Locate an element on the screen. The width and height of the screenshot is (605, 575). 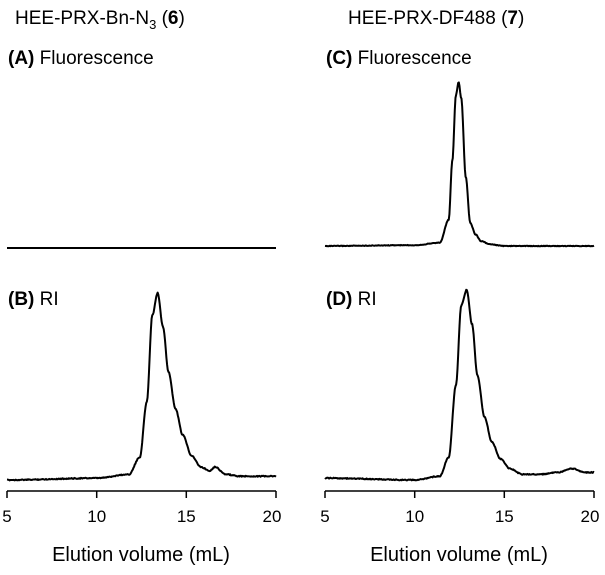
x-axis-right: 5 10 15 20 Elution volume (mL) is located at coordinates (460, 528).